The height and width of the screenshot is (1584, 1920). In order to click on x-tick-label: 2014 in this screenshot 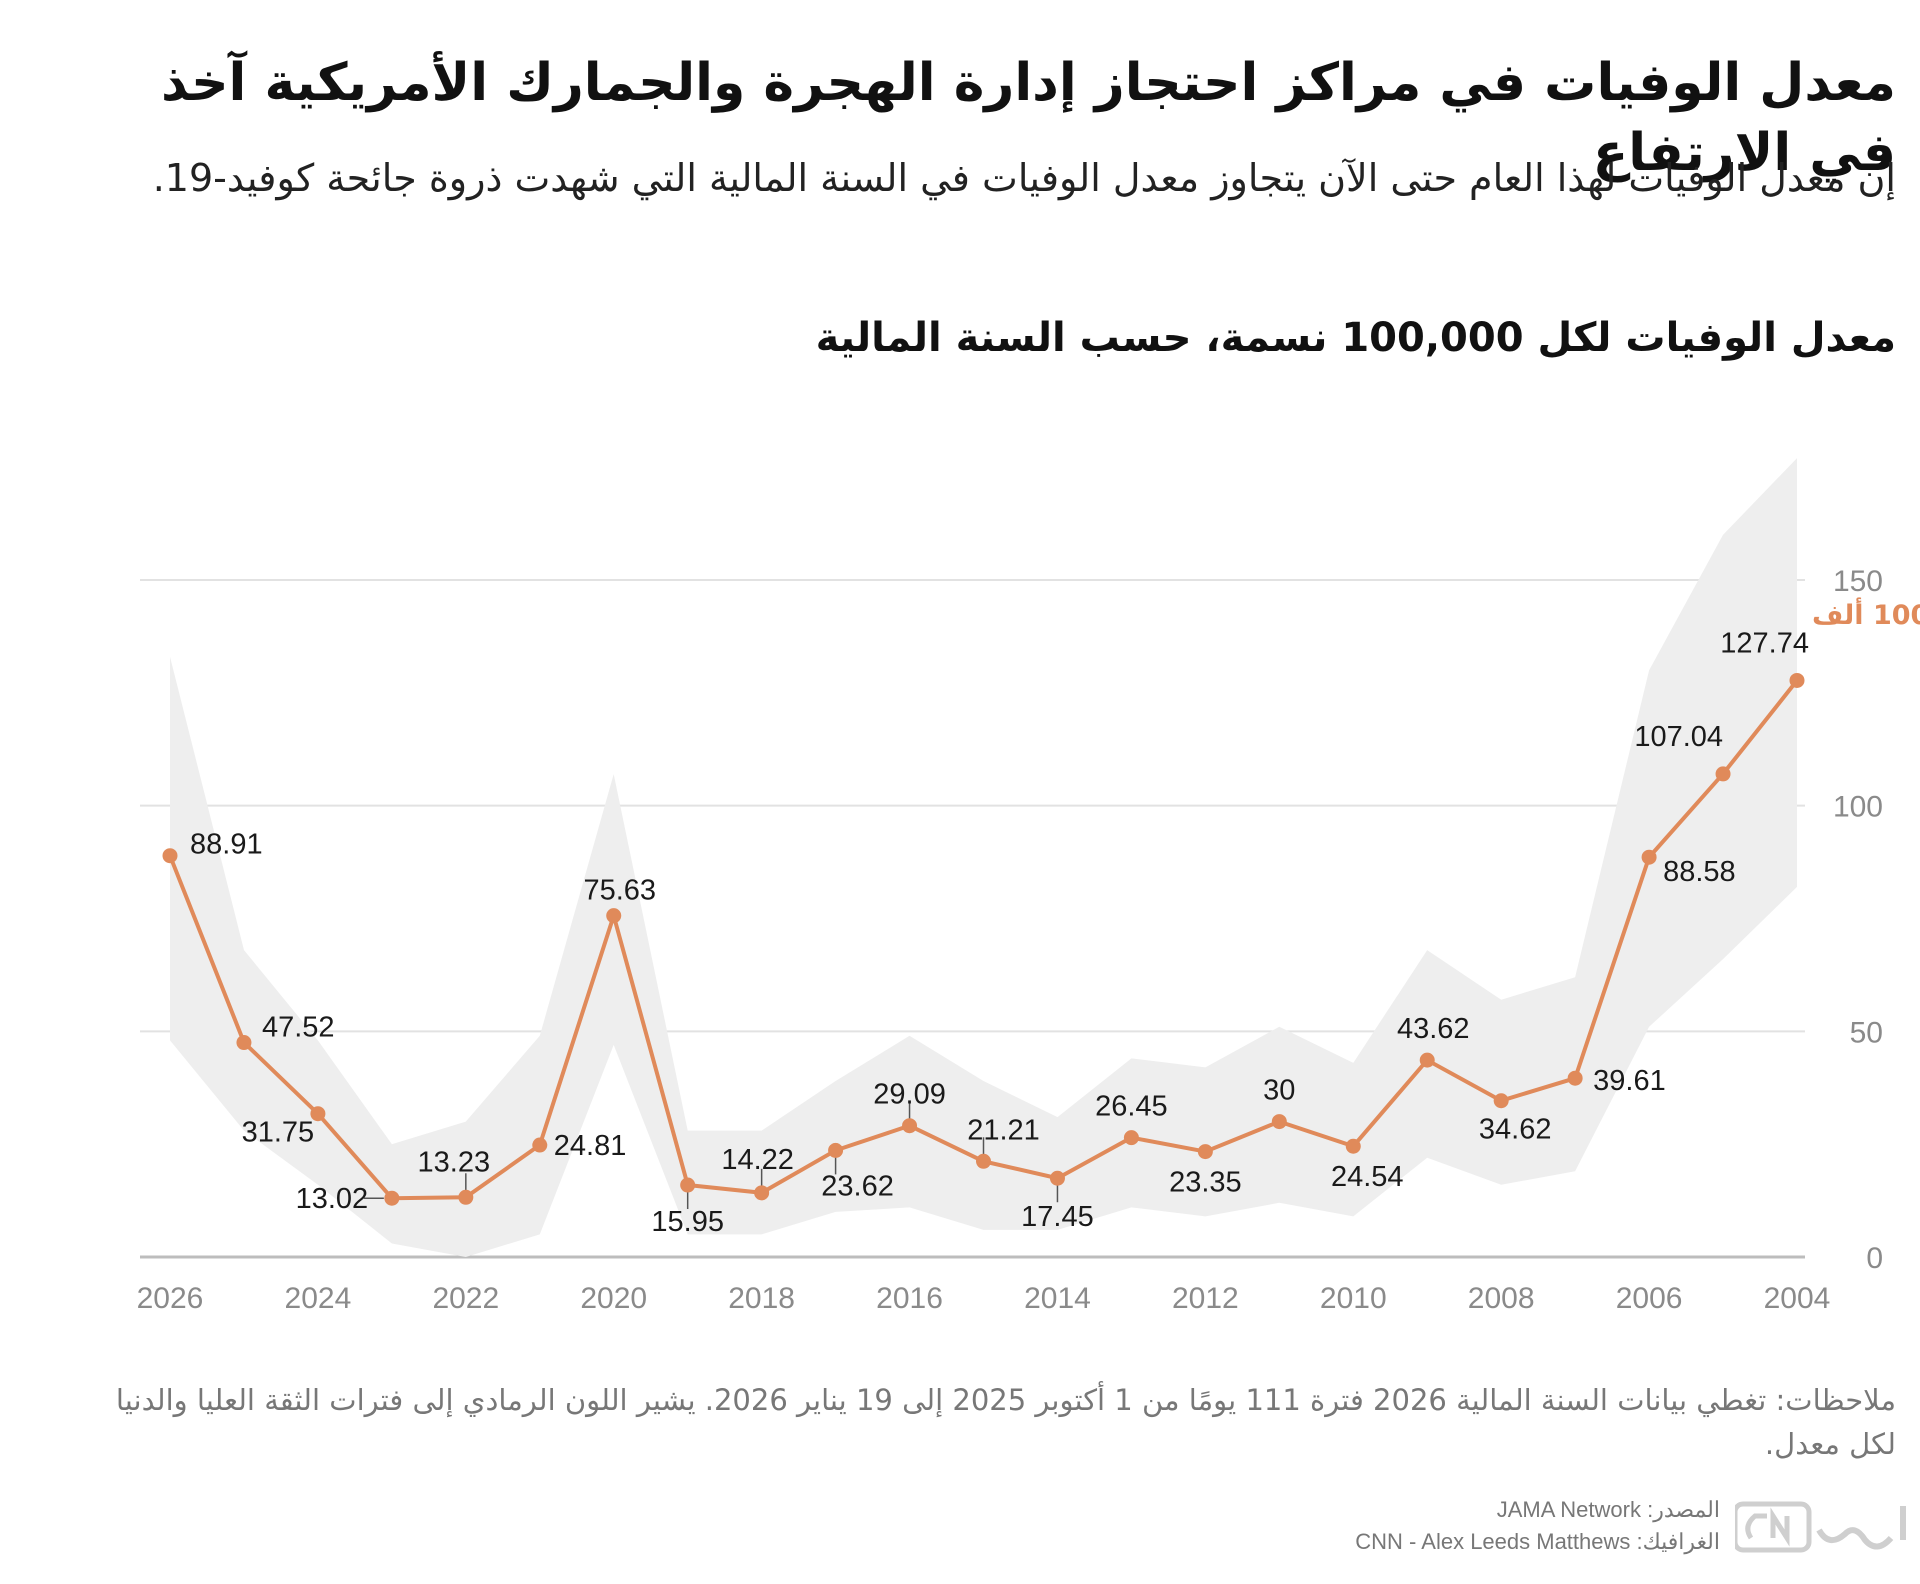, I will do `click(1057, 1298)`.